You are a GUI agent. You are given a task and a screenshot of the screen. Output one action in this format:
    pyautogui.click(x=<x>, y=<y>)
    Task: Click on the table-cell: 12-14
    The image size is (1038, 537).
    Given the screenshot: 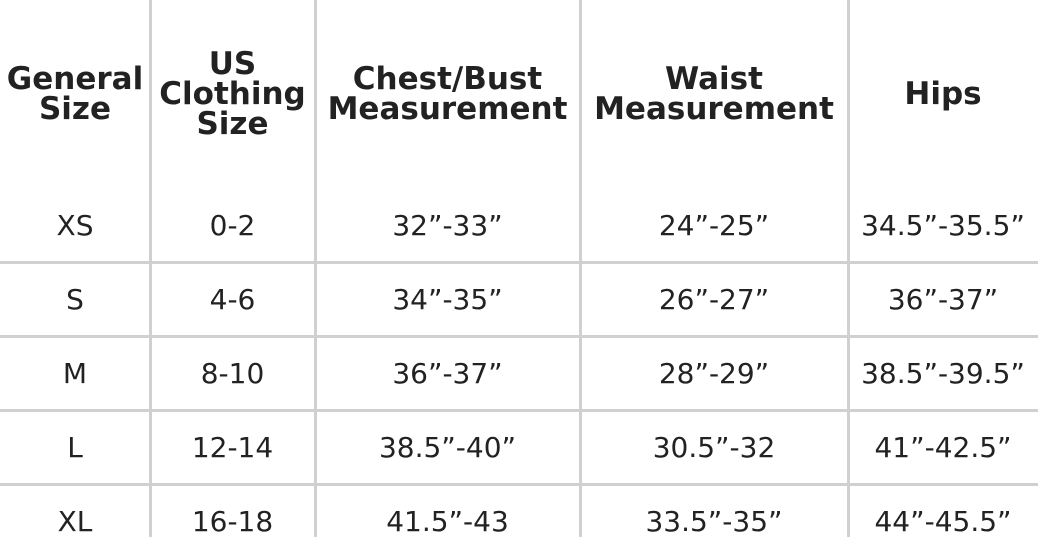 What is the action you would take?
    pyautogui.click(x=232, y=447)
    